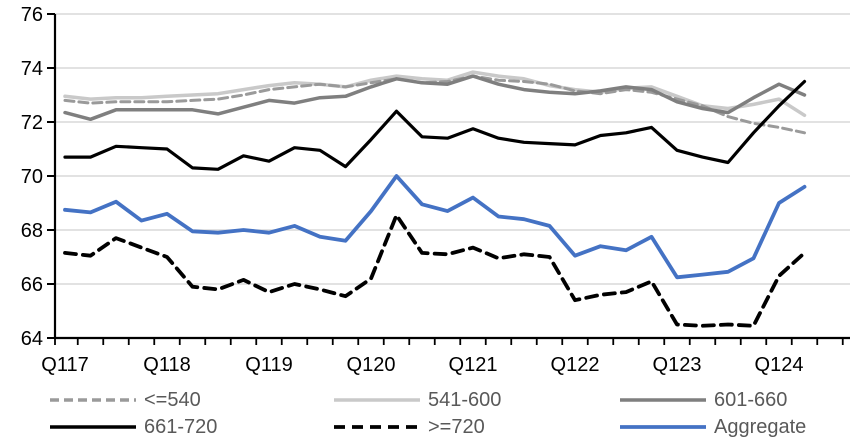 The width and height of the screenshot is (852, 442). What do you see at coordinates (181, 427) in the screenshot?
I see `legend-label: 661-720` at bounding box center [181, 427].